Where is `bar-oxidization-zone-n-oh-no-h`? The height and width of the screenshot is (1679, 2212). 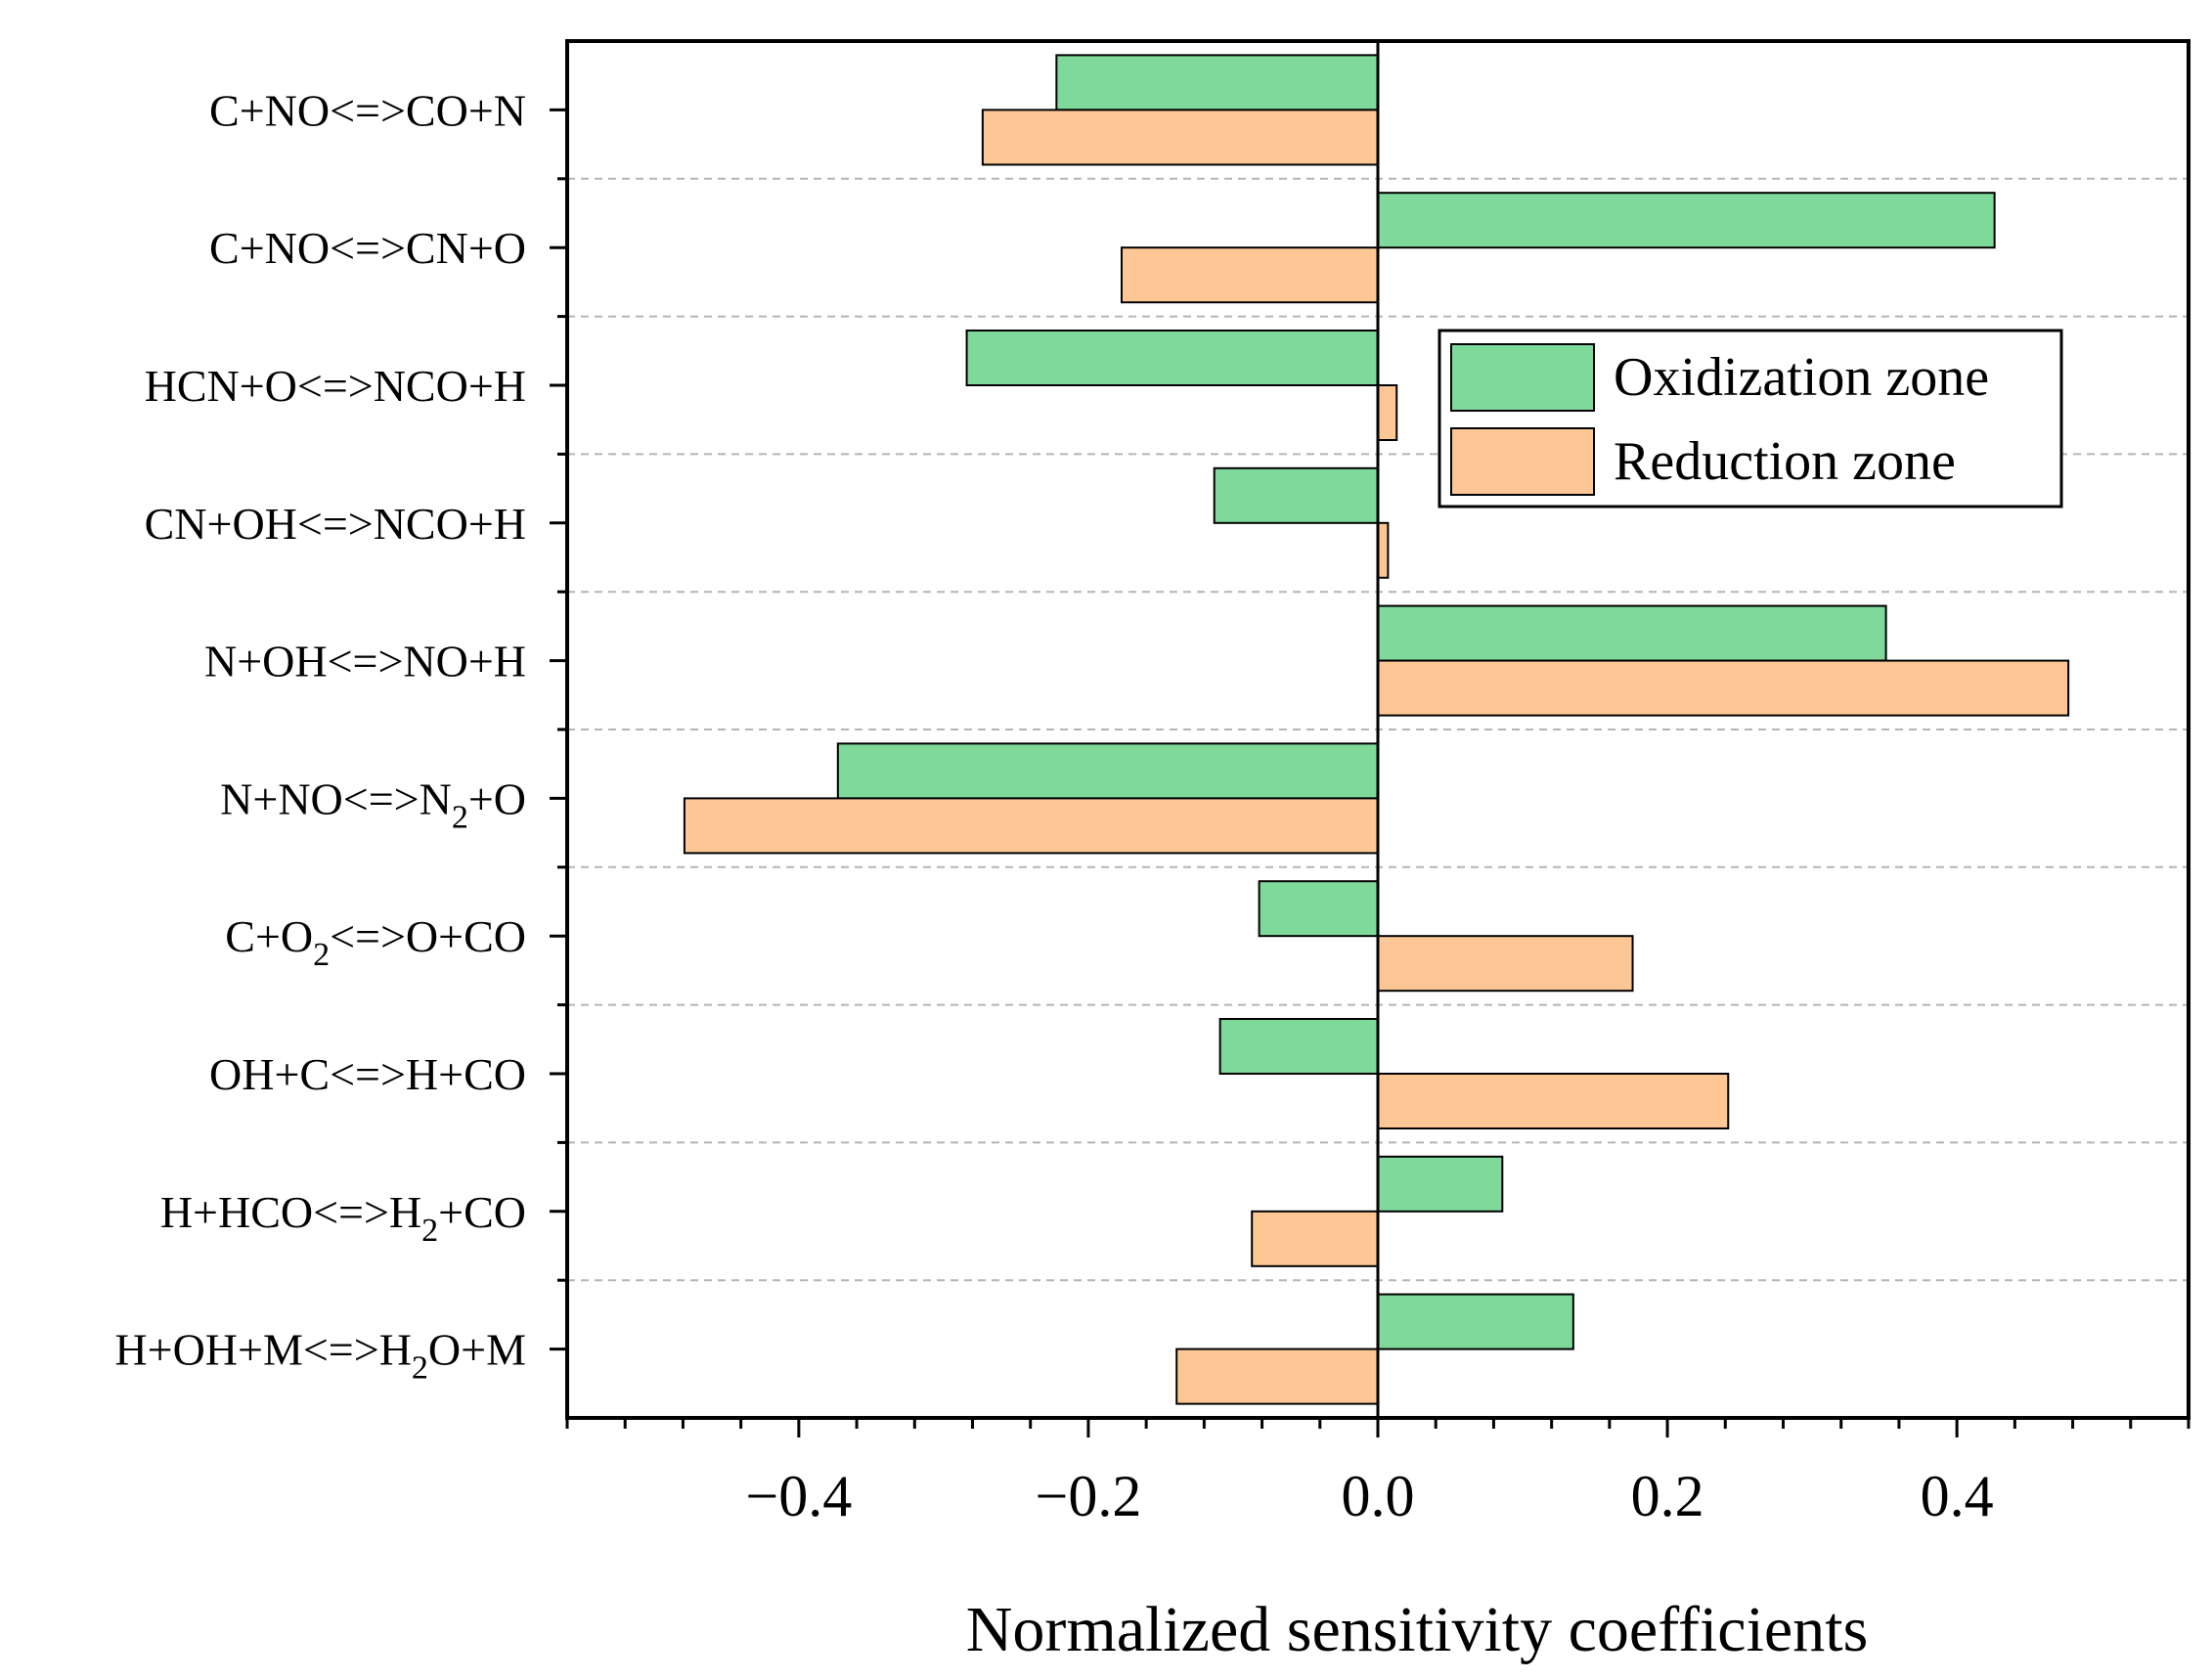
bar-oxidization-zone-n-oh-no-h is located at coordinates (1632, 633).